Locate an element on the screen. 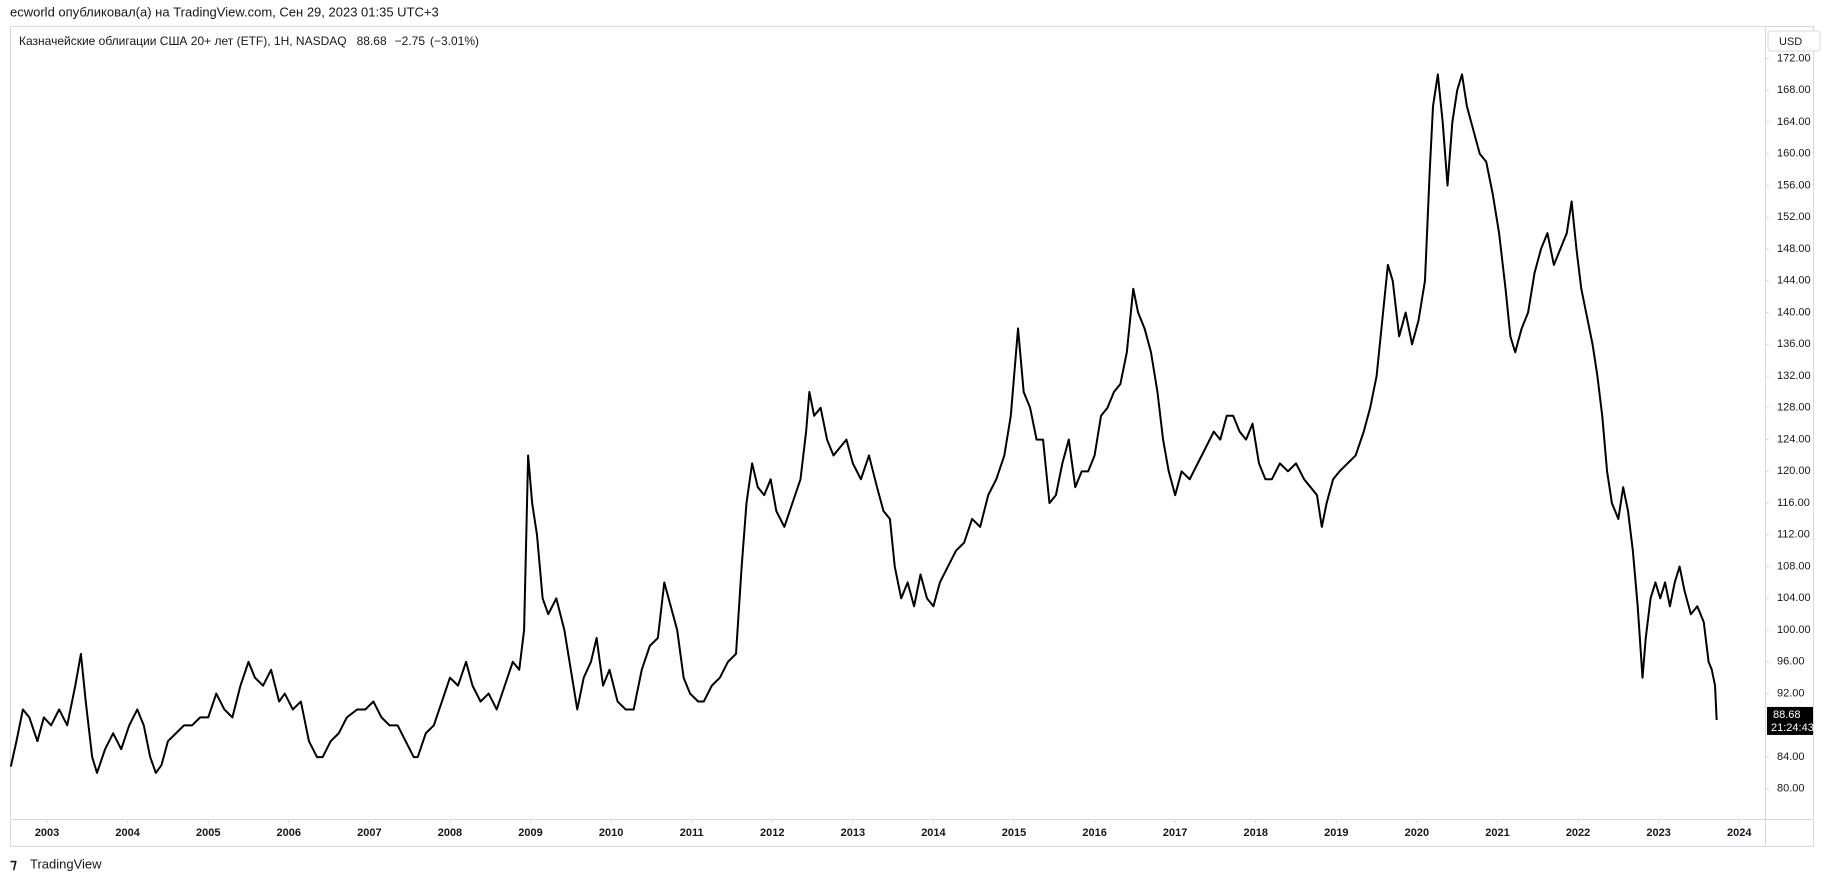 This screenshot has width=1835, height=882. x-tick-label: 2017 is located at coordinates (1175, 833).